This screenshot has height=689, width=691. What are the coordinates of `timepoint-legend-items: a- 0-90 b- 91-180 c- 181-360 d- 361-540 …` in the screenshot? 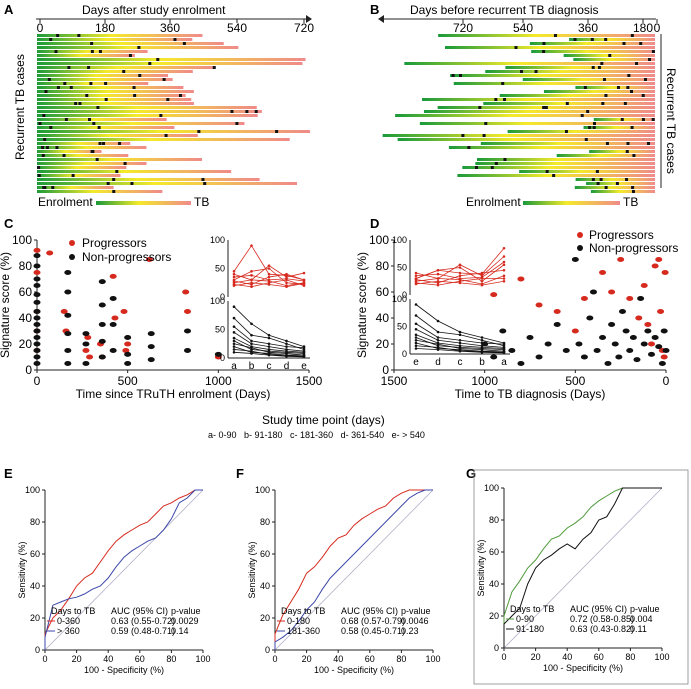 It's located at (316, 435).